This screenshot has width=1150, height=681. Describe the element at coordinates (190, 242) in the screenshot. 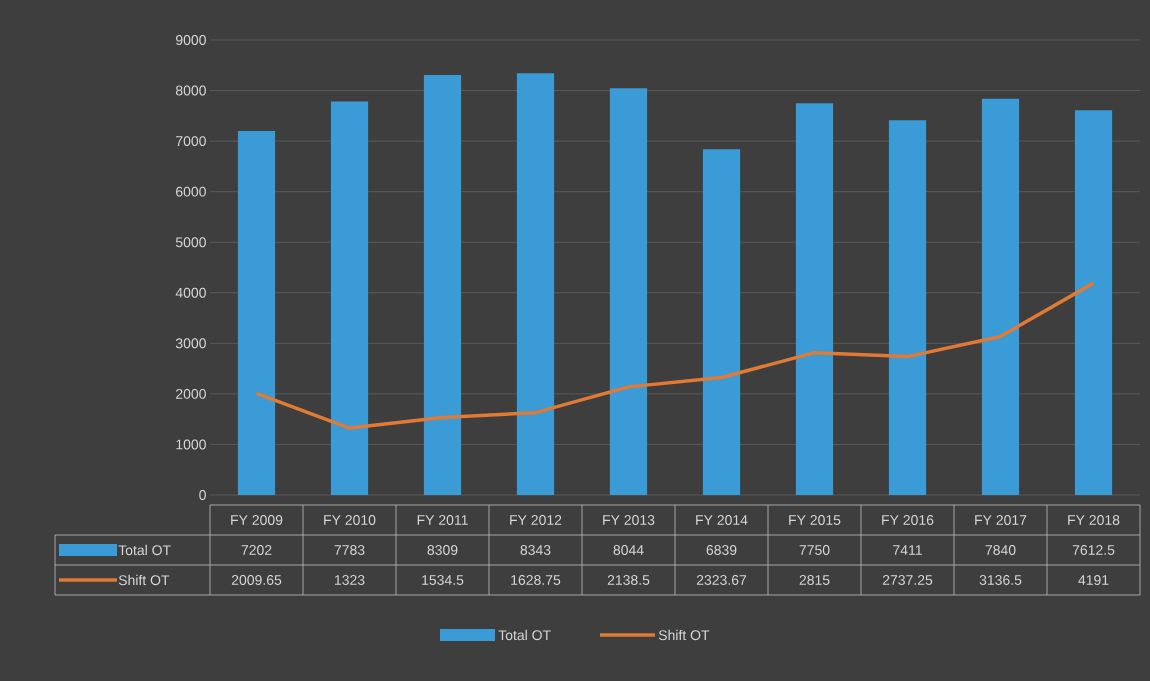

I see `y-tick-label: 5000` at that location.